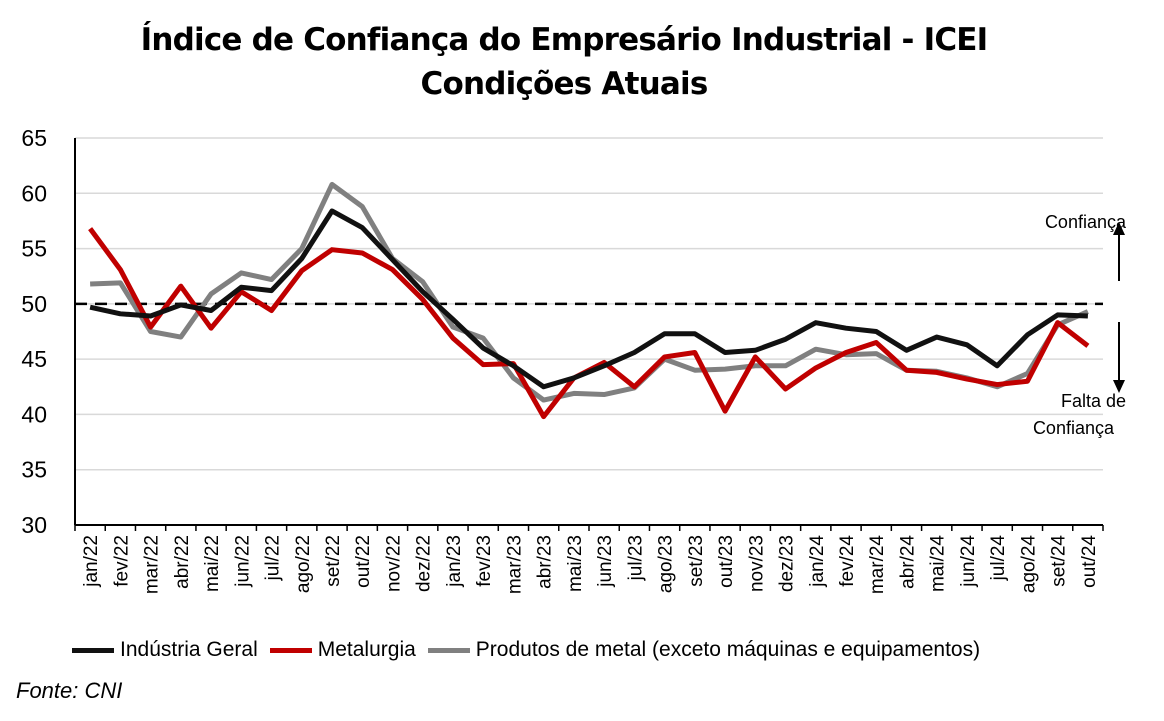 The width and height of the screenshot is (1164, 721). What do you see at coordinates (1085, 222) in the screenshot?
I see `annotation-confianca: Confiança` at bounding box center [1085, 222].